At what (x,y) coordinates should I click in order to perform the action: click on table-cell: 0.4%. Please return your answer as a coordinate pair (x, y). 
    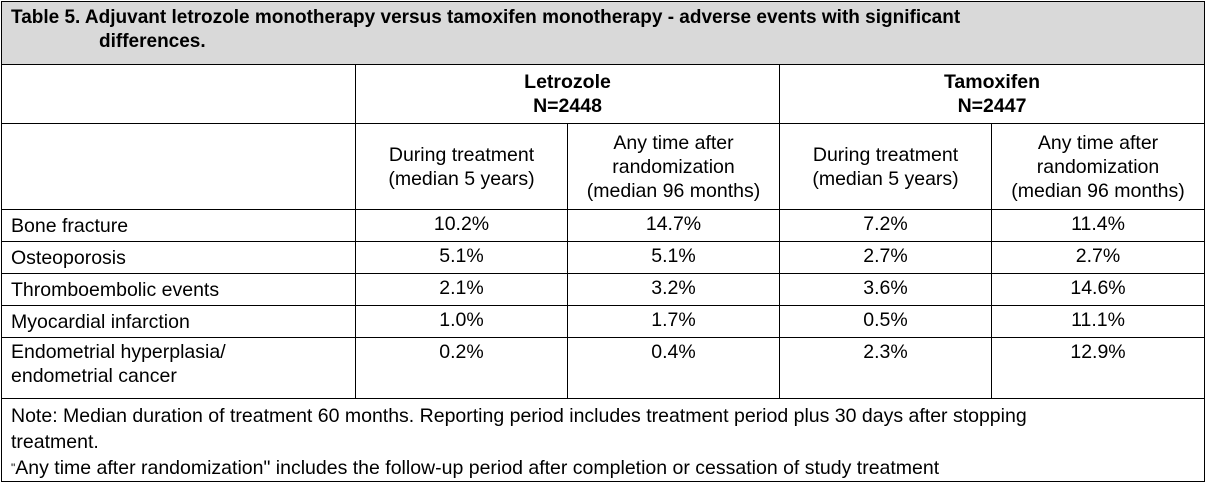
    Looking at the image, I should click on (673, 368).